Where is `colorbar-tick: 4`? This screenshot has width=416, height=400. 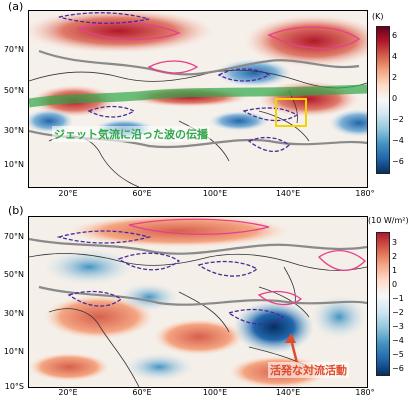 colorbar-tick: 4 is located at coordinates (395, 56).